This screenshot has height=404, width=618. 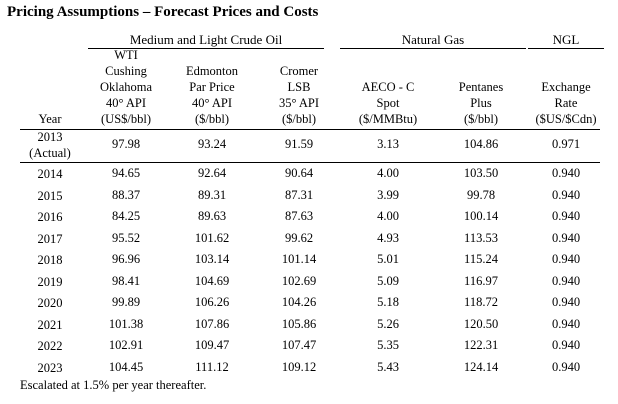 I want to click on aeco-cell: 4.93, so click(x=388, y=237).